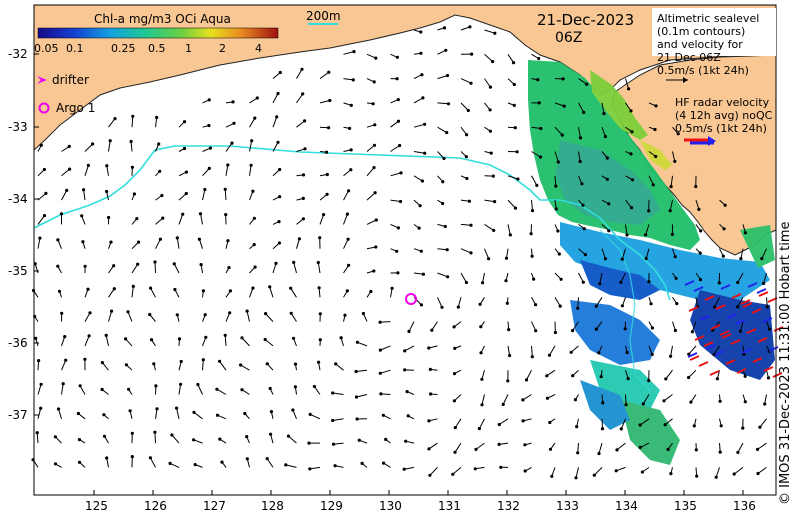  Describe the element at coordinates (42, 80) in the screenshot. I see `drifter-icon` at that location.